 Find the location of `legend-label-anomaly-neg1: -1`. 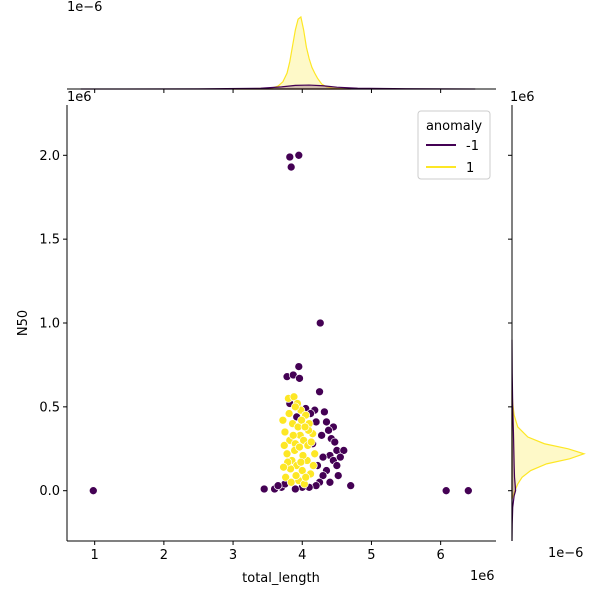

legend-label-anomaly-neg1: -1 is located at coordinates (472, 146).